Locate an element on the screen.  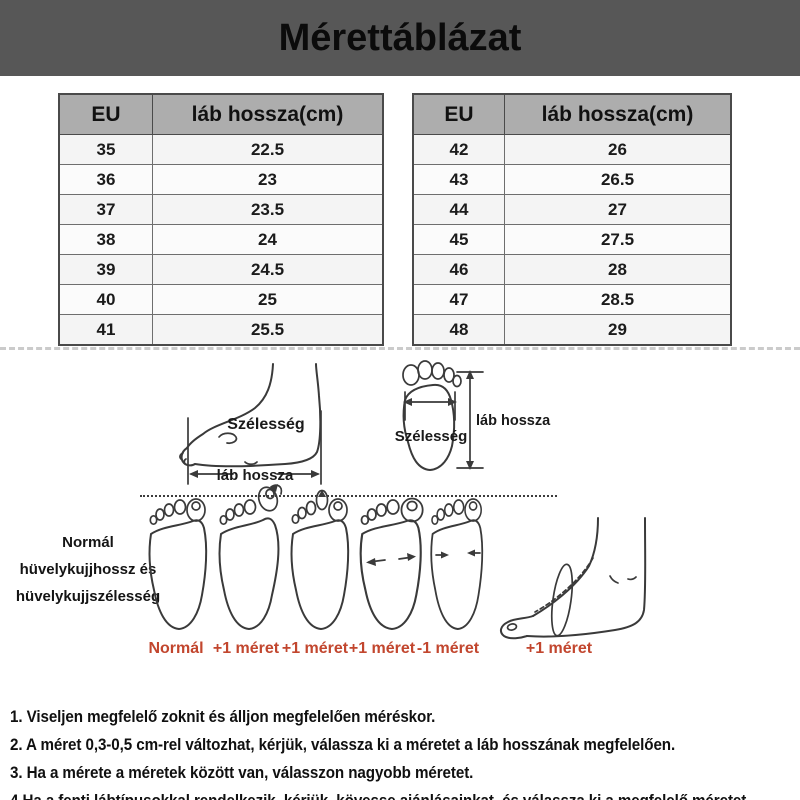
table-row: 35 22.5 is located at coordinates (221, 149).